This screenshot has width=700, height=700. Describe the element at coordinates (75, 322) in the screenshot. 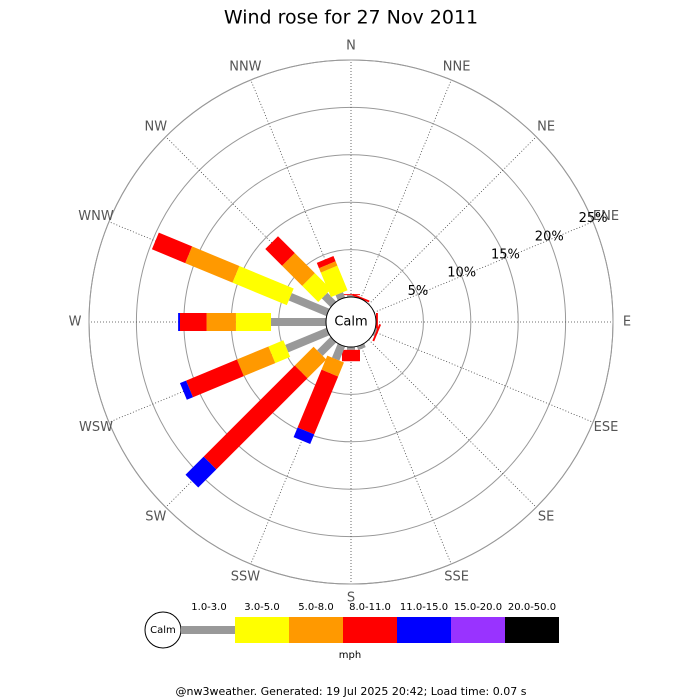

I see `direction-label: W` at that location.